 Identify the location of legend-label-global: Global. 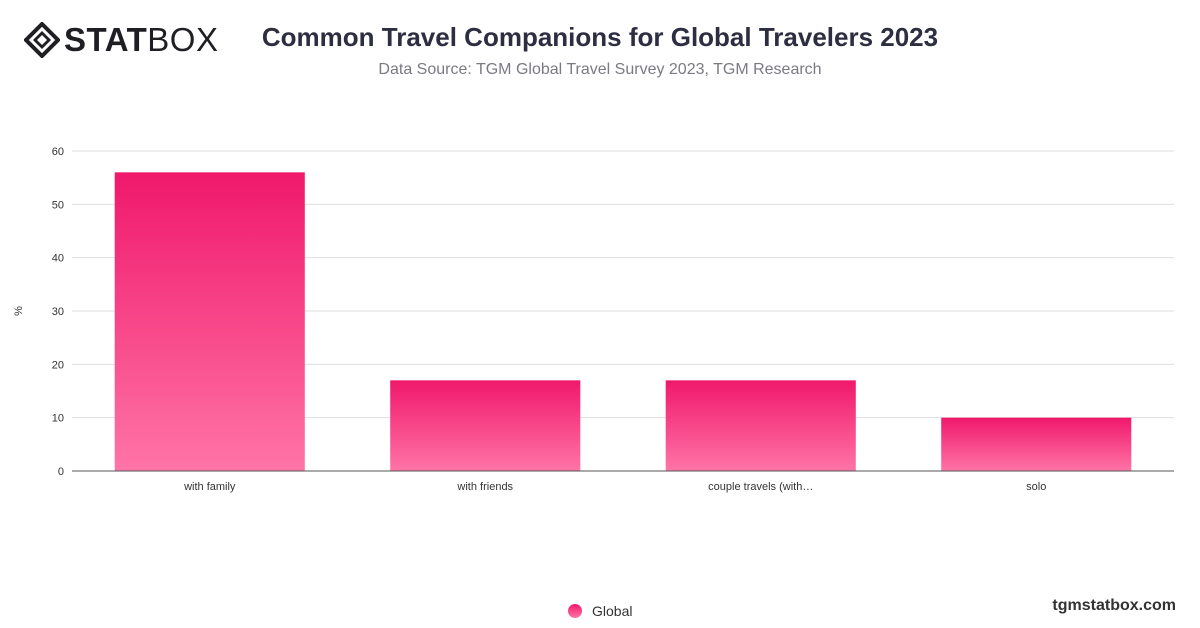
(612, 611).